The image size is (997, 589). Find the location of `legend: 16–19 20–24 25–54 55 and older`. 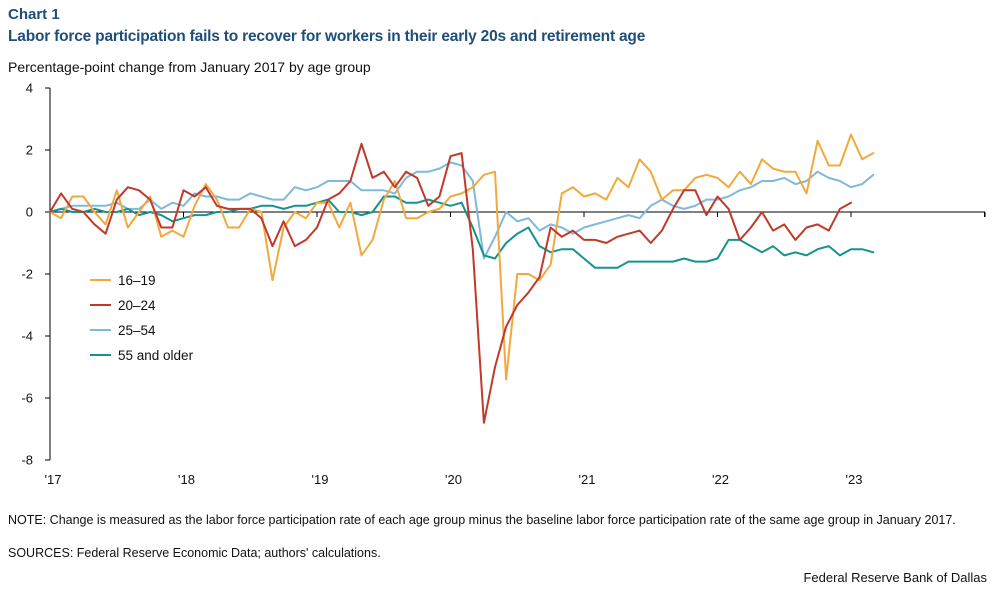

legend: 16–19 20–24 25–54 55 and older is located at coordinates (142, 318).